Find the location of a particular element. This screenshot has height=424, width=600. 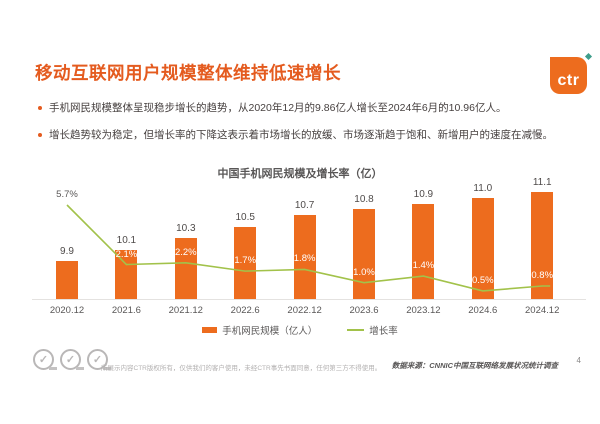

bar-value-label: 10.3 is located at coordinates (186, 229).